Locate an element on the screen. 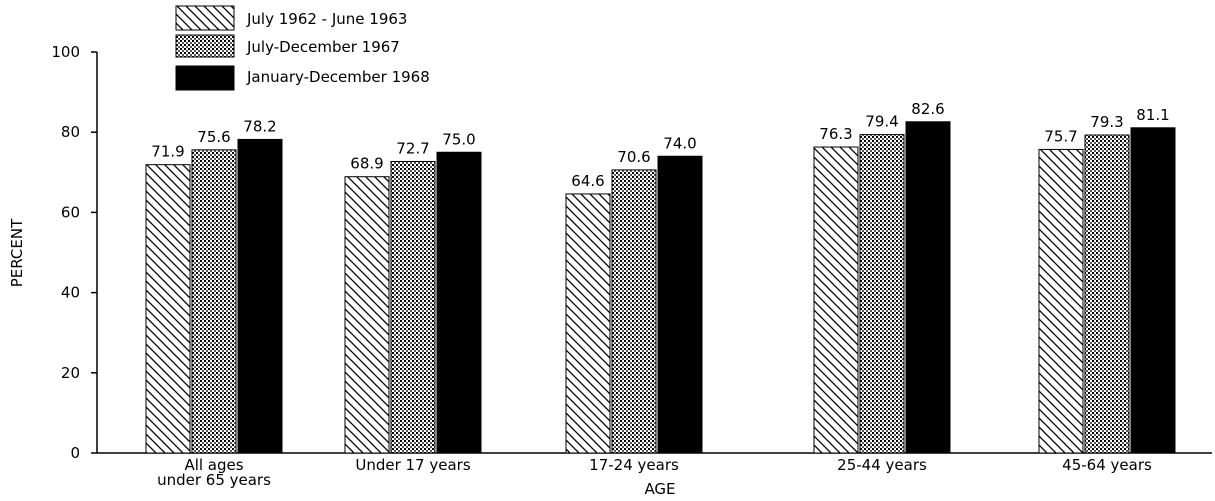 The height and width of the screenshot is (501, 1215). bar-value-label: 72.7 is located at coordinates (412, 148).